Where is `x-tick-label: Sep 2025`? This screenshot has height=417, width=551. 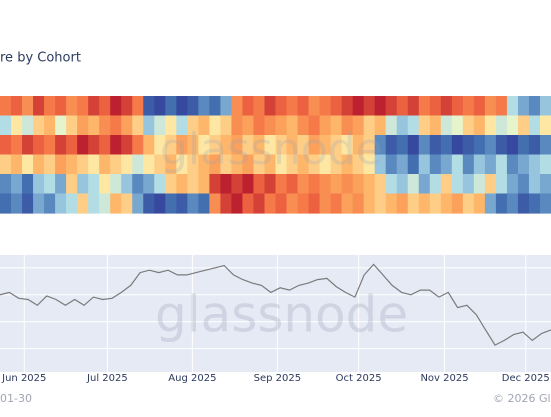
x-tick-label: Sep 2025 is located at coordinates (277, 378).